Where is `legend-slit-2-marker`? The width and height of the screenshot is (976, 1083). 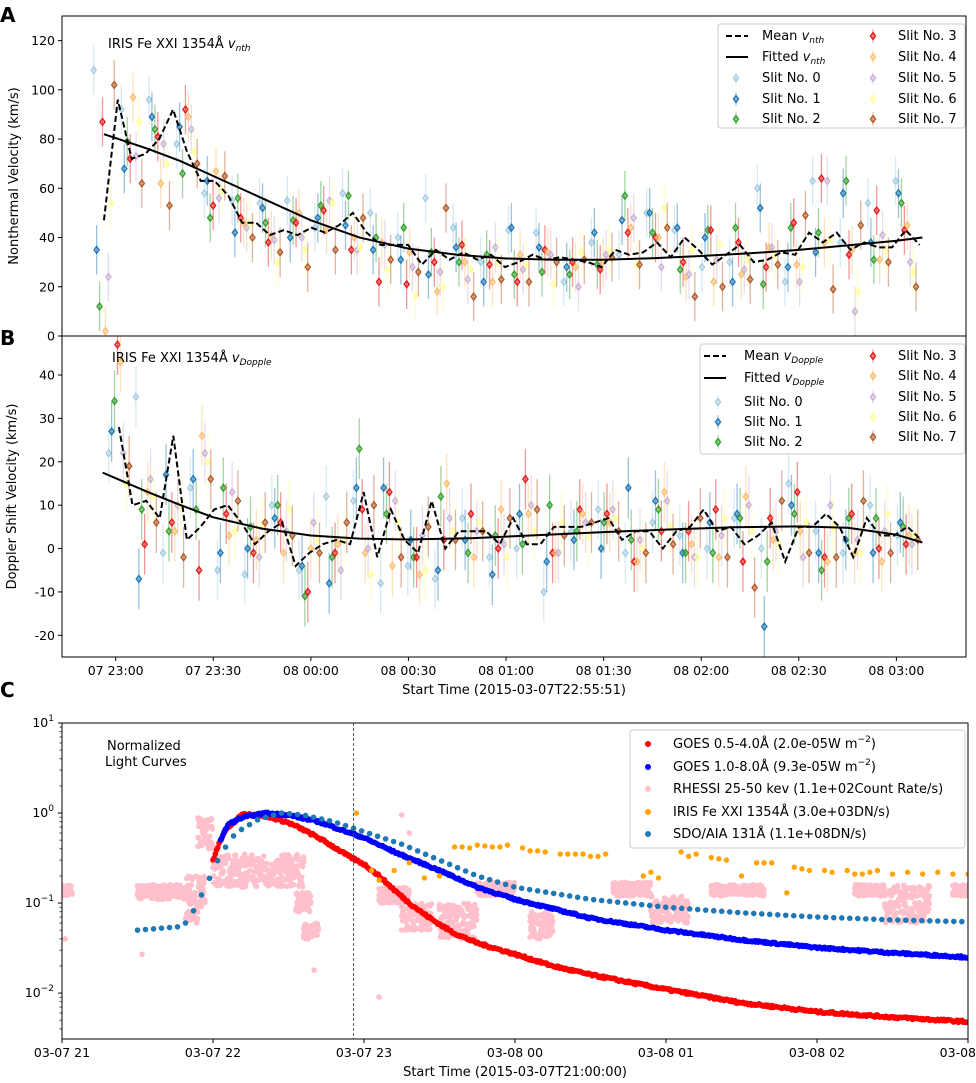 legend-slit-2-marker is located at coordinates (718, 442).